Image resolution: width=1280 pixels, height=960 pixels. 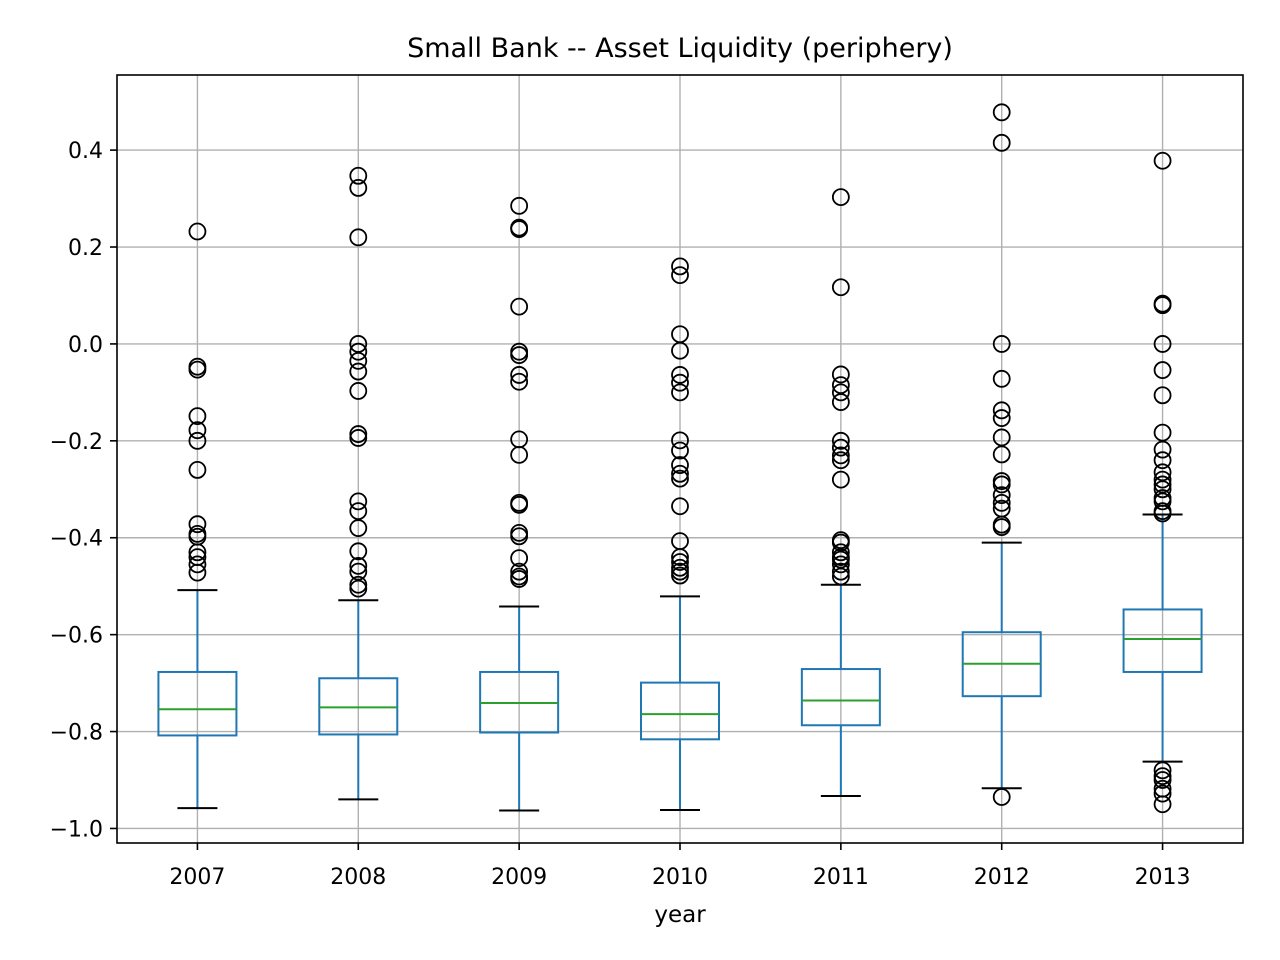 I want to click on x-axis-label: year, so click(x=680, y=915).